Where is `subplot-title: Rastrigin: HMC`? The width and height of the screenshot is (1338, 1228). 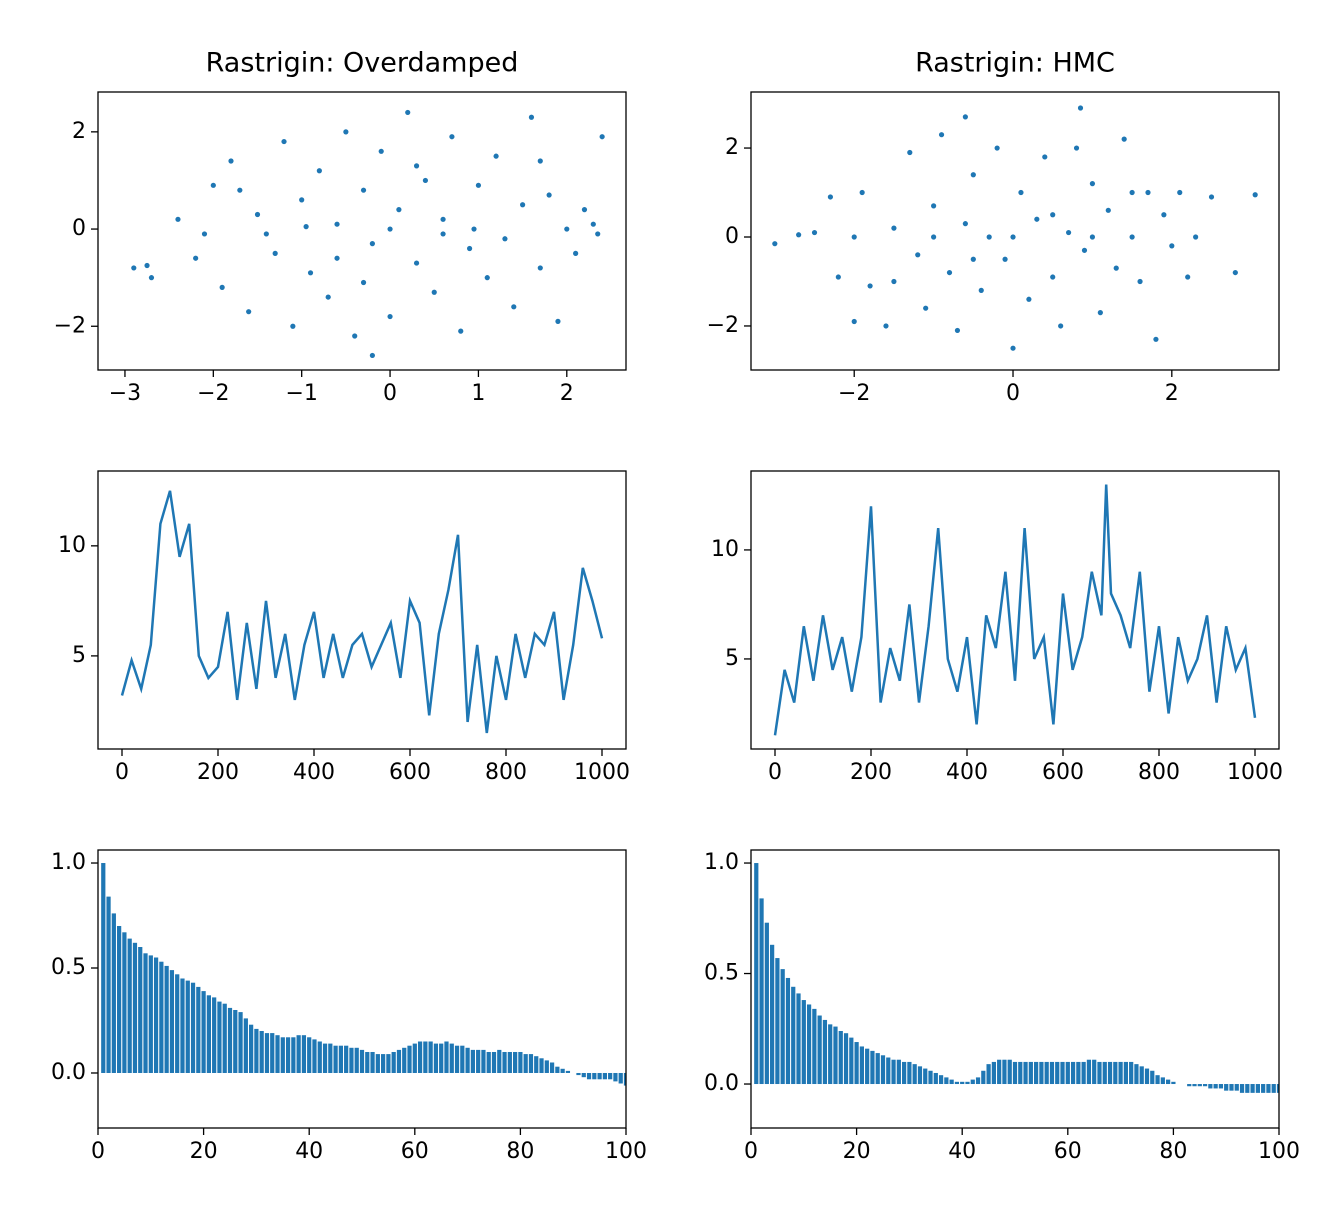
subplot-title: Rastrigin: HMC is located at coordinates (1015, 63).